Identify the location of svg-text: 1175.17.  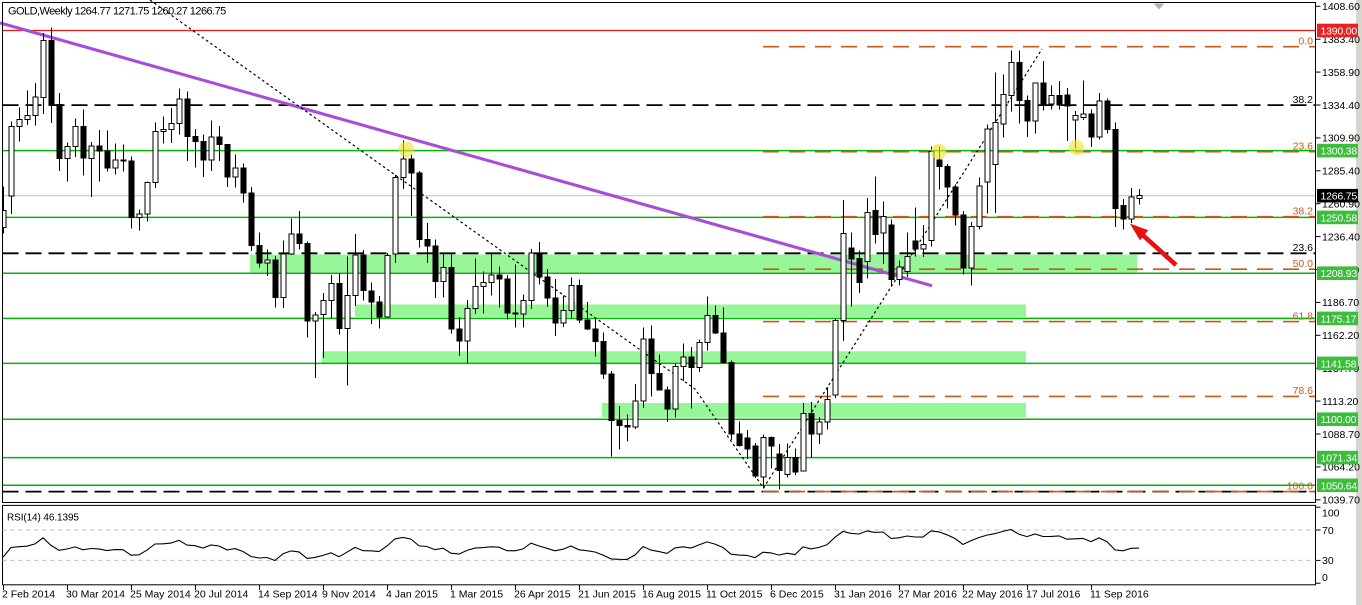
(1339, 319).